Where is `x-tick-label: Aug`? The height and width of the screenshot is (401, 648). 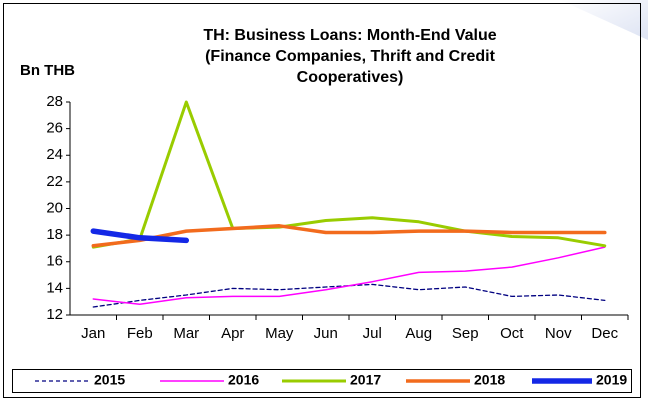 x-tick-label: Aug is located at coordinates (418, 333).